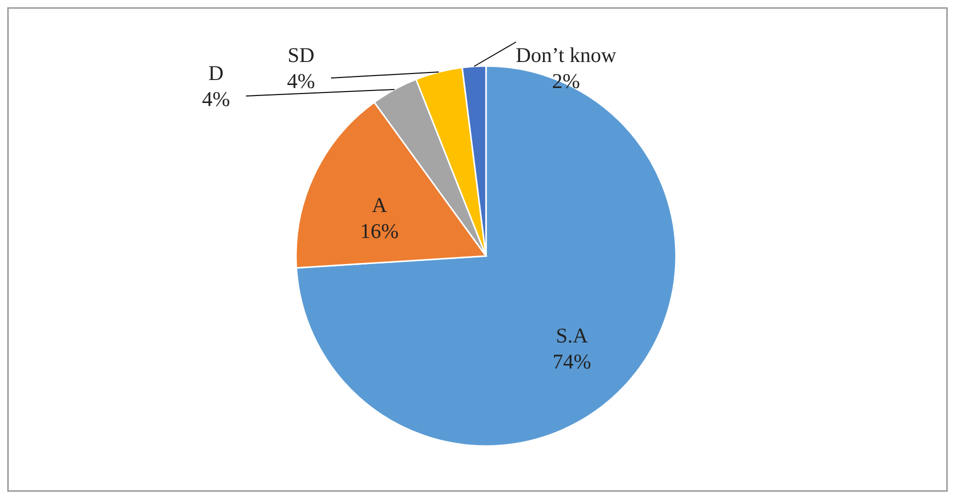 This screenshot has width=955, height=499. I want to click on slice-label: A, so click(380, 204).